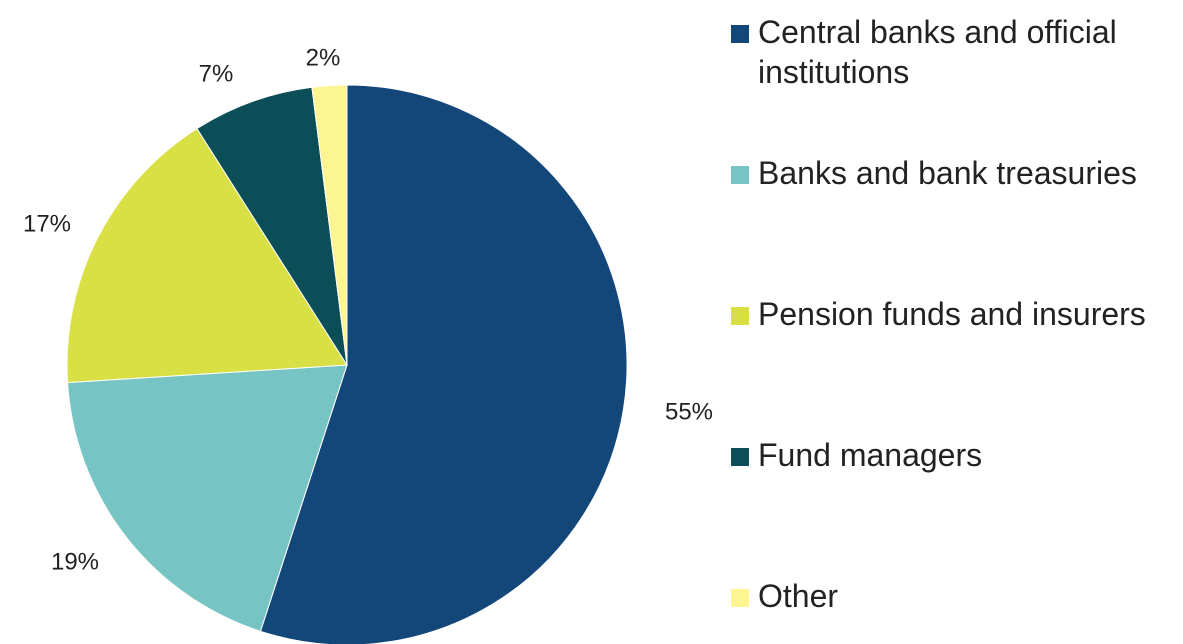  What do you see at coordinates (75, 561) in the screenshot?
I see `pie-label-banks: 19%` at bounding box center [75, 561].